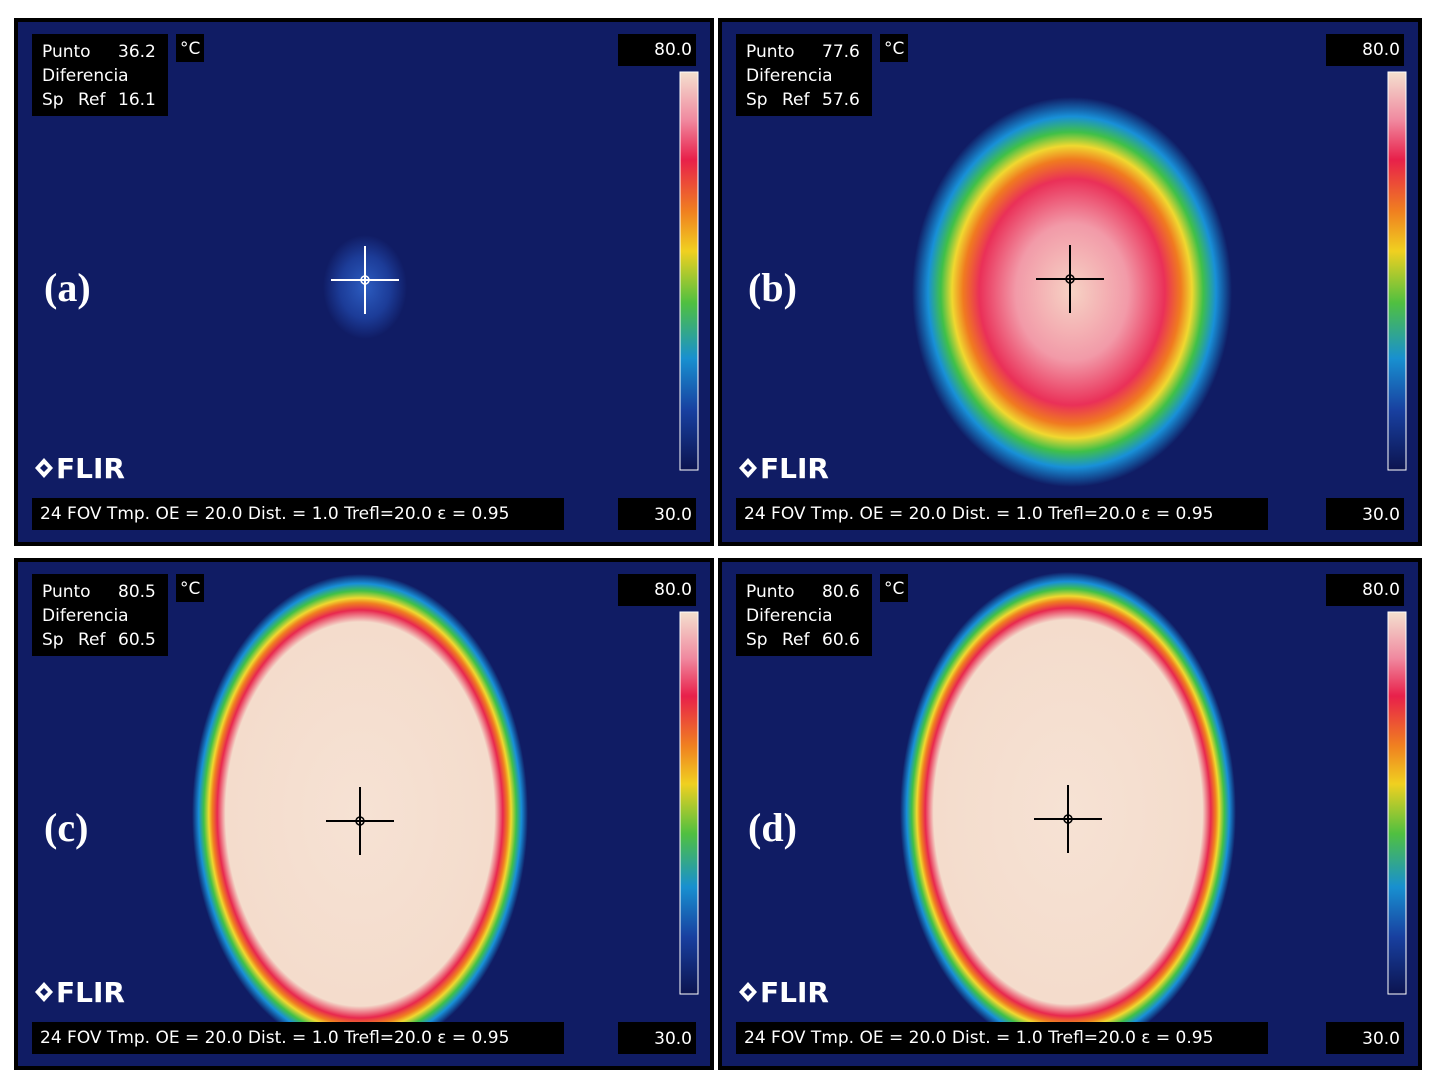 The height and width of the screenshot is (1089, 1442). What do you see at coordinates (841, 52) in the screenshot?
I see `point-value: 77.6` at bounding box center [841, 52].